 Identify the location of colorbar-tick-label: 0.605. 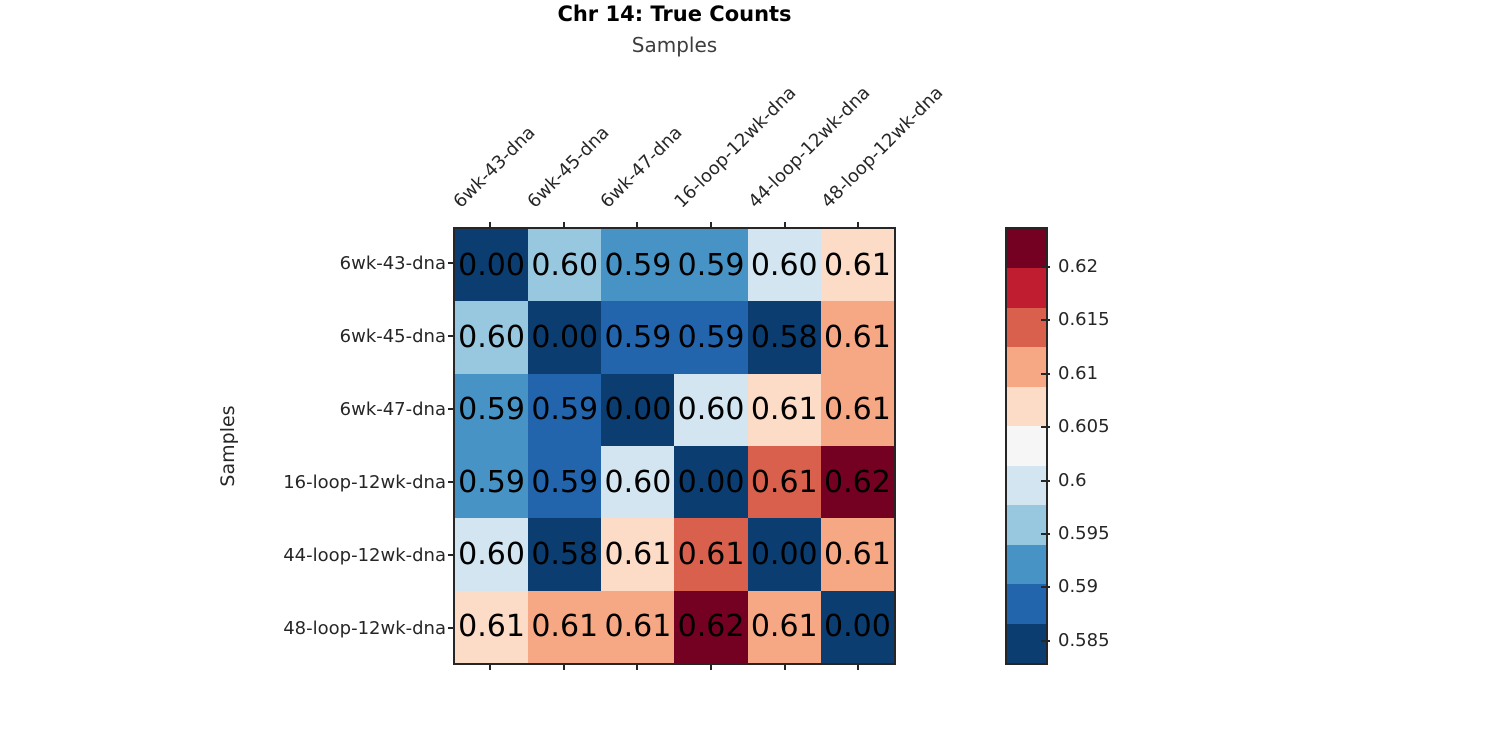
(1084, 426).